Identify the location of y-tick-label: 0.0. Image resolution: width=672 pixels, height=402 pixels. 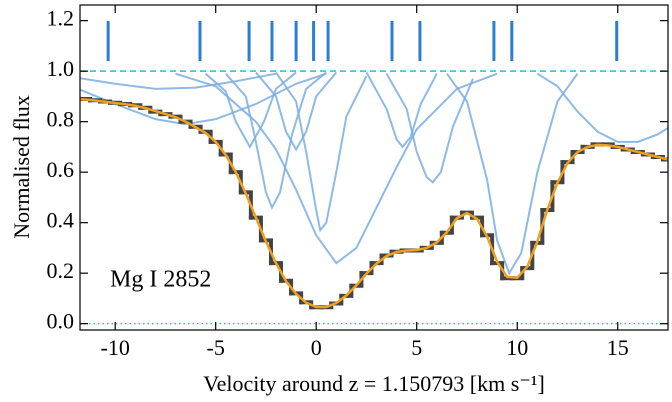
(61, 321).